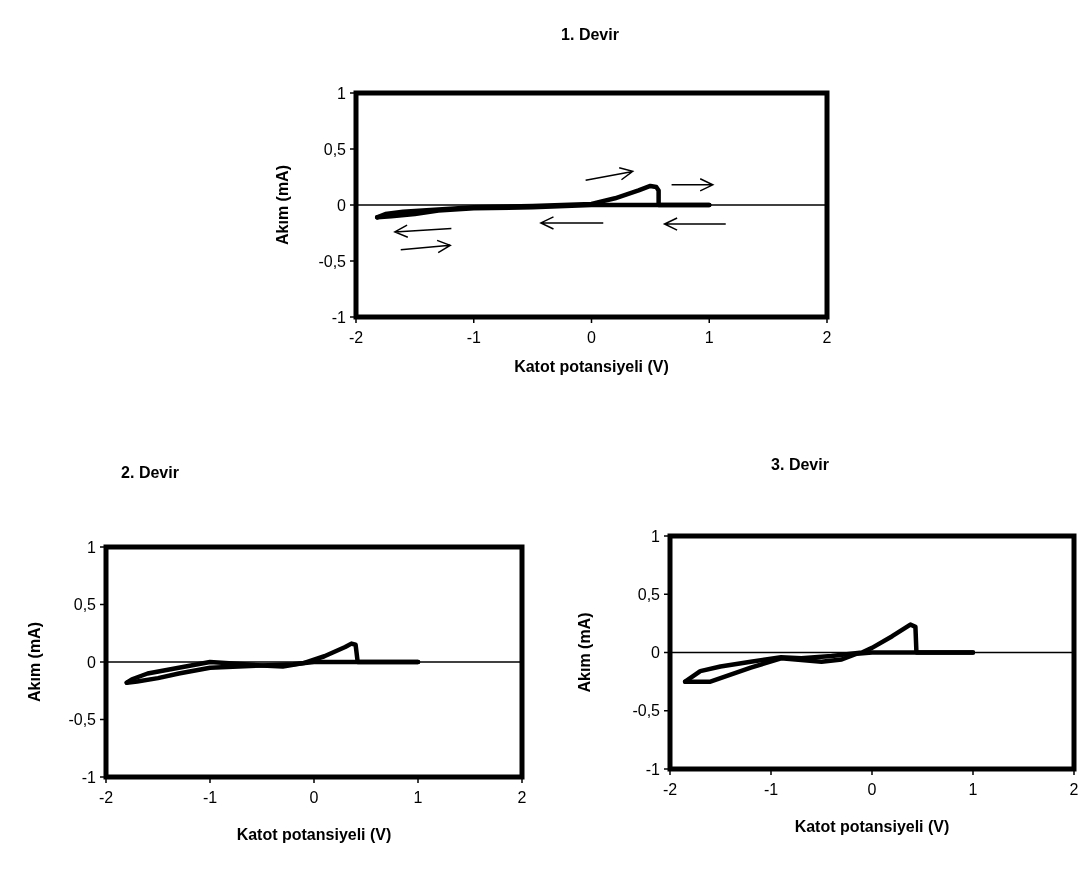 The image size is (1091, 870). I want to click on chart-title: 2. Devir, so click(150, 472).